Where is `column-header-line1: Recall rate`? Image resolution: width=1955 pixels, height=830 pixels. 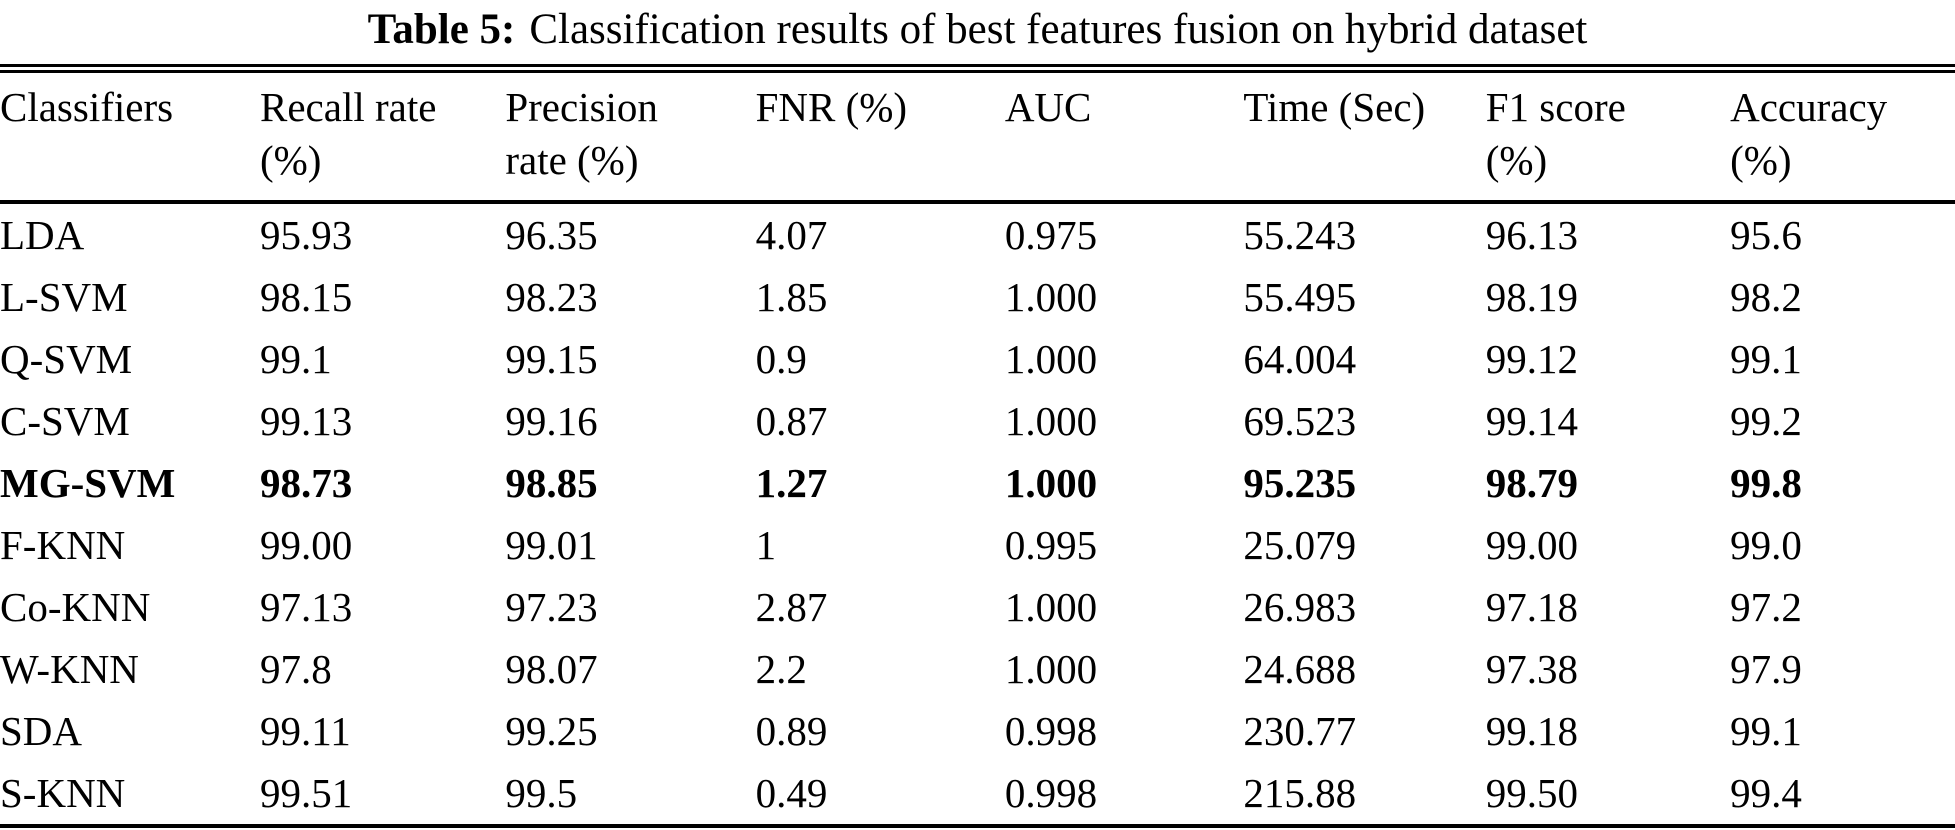 column-header-line1: Recall rate is located at coordinates (348, 107).